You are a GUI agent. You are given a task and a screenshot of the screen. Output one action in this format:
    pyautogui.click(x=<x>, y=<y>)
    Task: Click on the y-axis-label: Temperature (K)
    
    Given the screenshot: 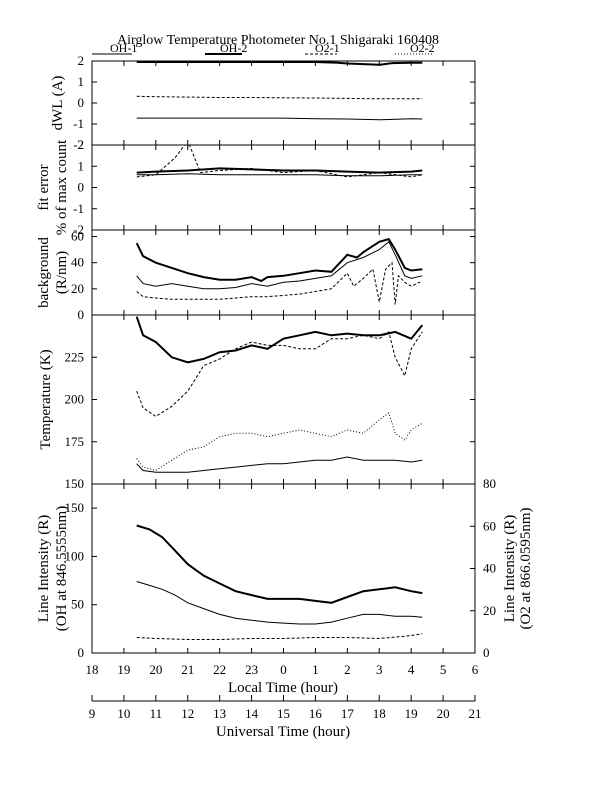 What is the action you would take?
    pyautogui.click(x=46, y=399)
    